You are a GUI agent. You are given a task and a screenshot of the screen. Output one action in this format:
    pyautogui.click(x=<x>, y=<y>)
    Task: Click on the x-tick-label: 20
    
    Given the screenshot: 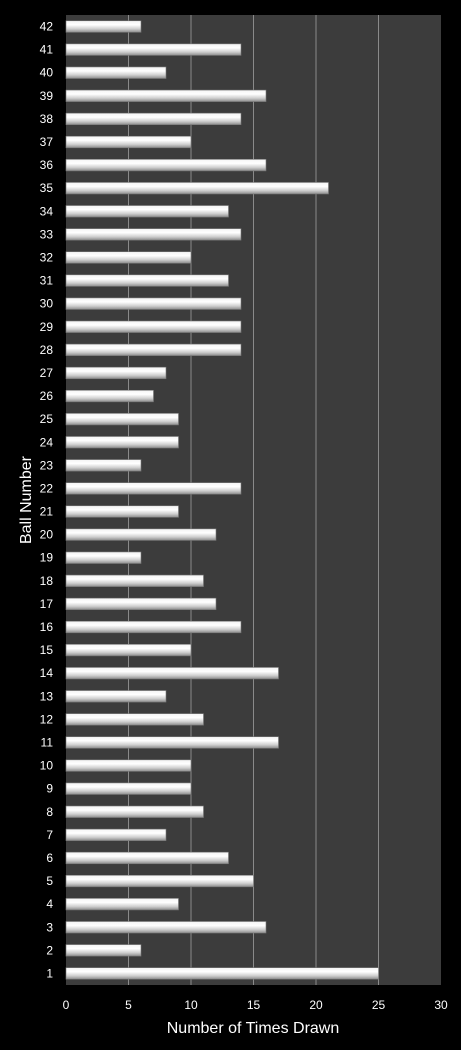 What is the action you would take?
    pyautogui.click(x=316, y=1005)
    